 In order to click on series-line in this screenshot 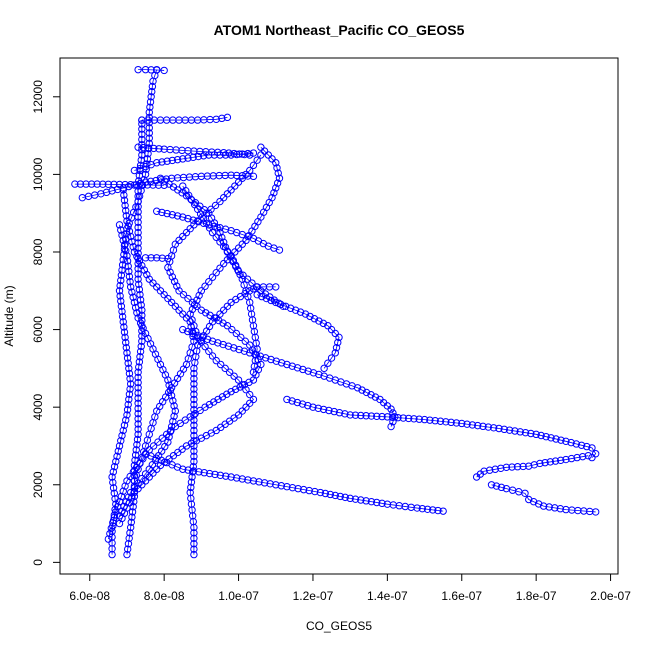, I will do `click(156, 258)`.